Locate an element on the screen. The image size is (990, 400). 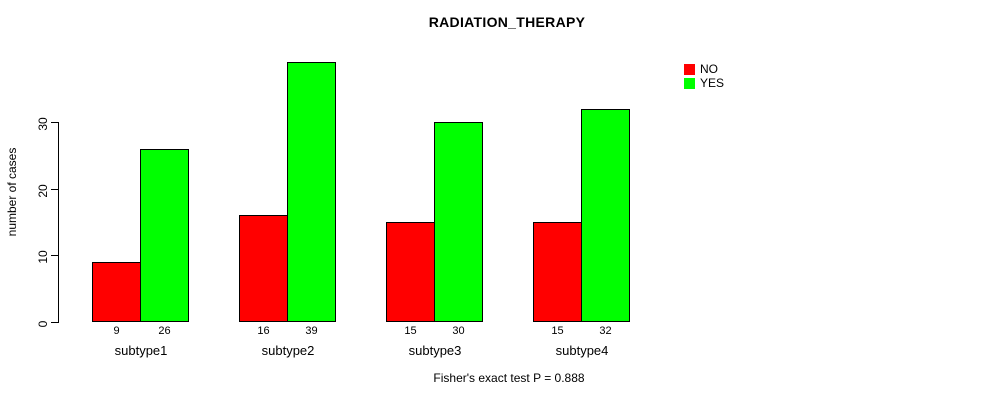
legend-item-no: NO is located at coordinates (704, 69).